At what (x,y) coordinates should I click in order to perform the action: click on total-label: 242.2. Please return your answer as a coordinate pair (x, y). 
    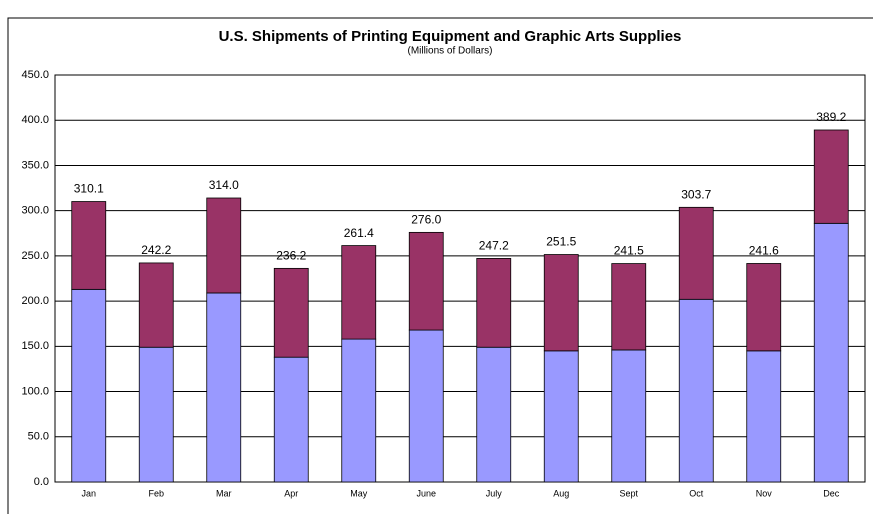
    Looking at the image, I should click on (156, 250).